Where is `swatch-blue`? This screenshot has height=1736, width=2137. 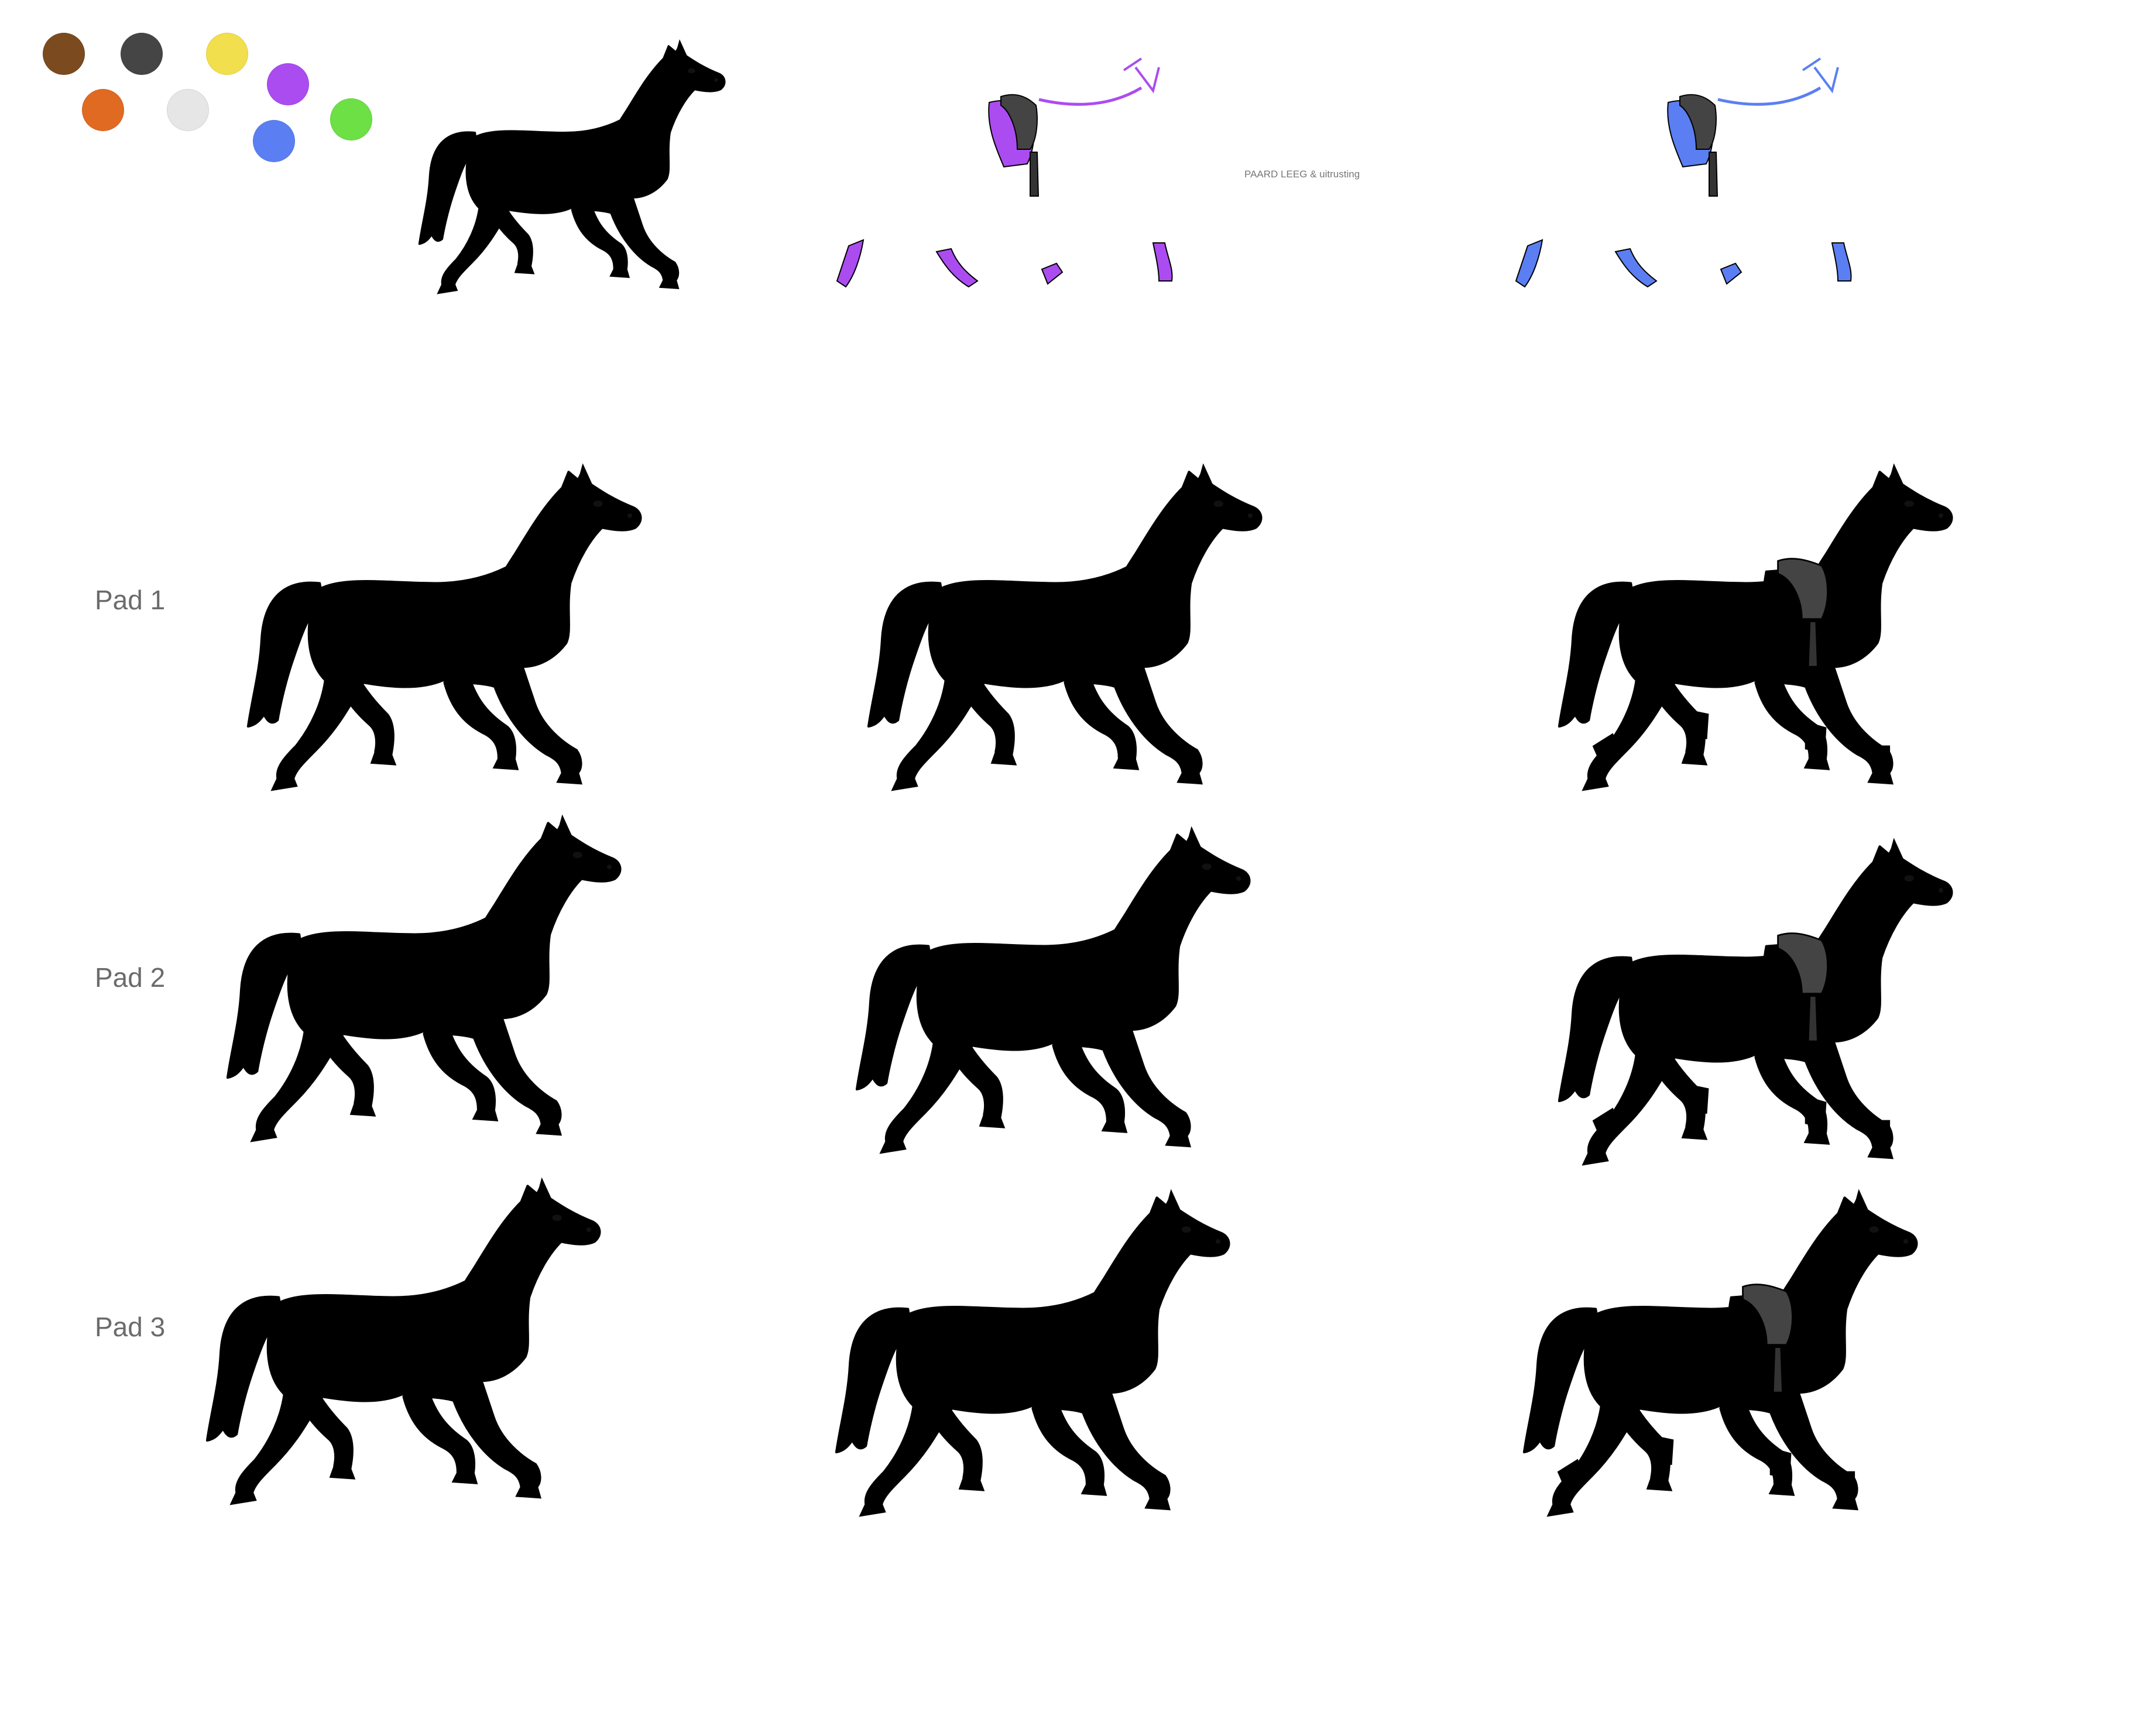 swatch-blue is located at coordinates (274, 141).